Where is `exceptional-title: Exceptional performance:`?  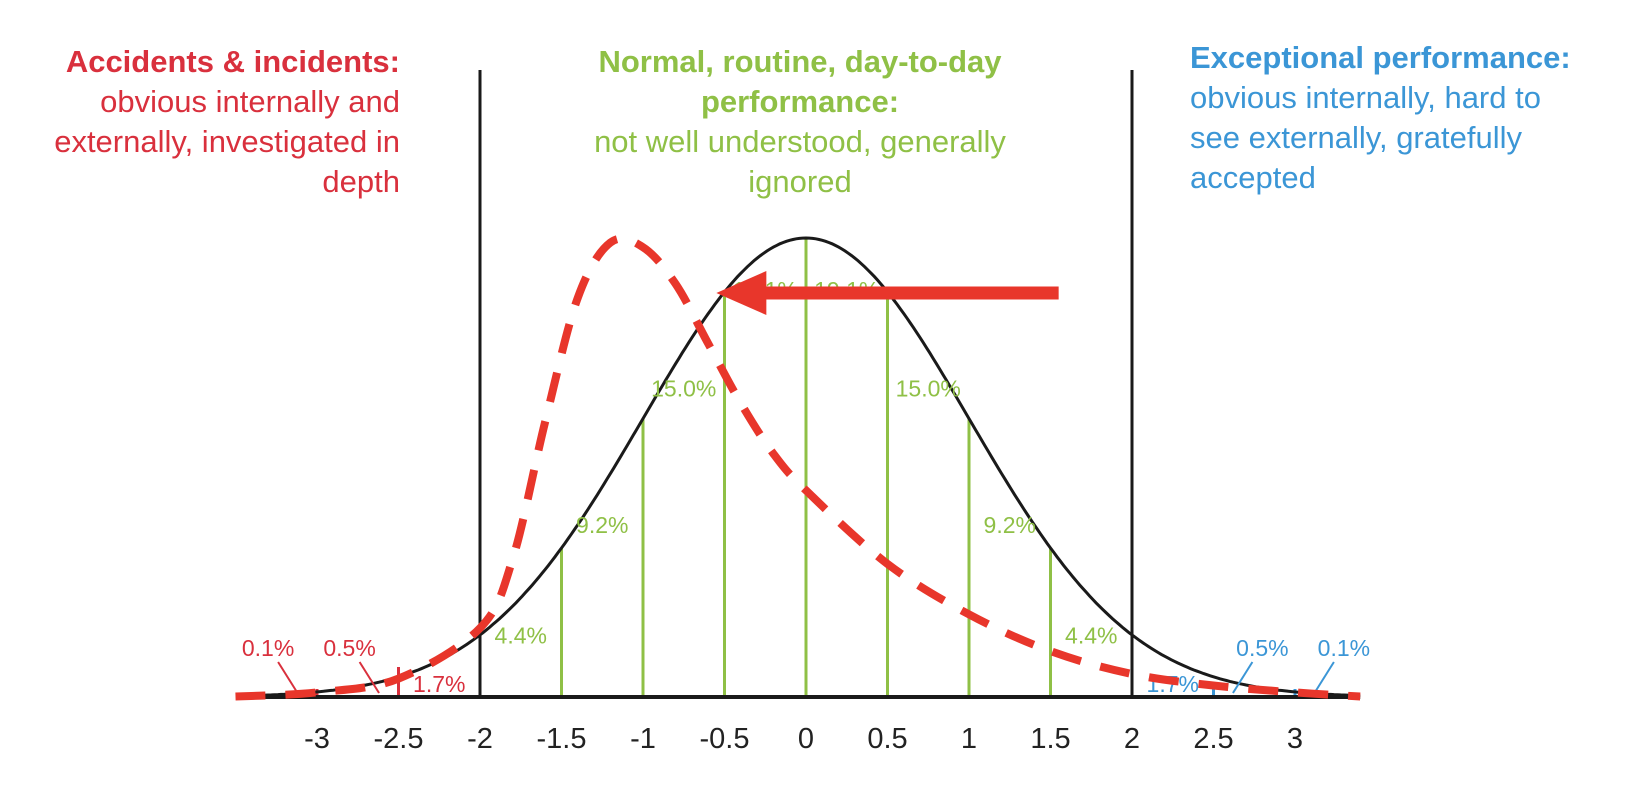 exceptional-title: Exceptional performance: is located at coordinates (1380, 57).